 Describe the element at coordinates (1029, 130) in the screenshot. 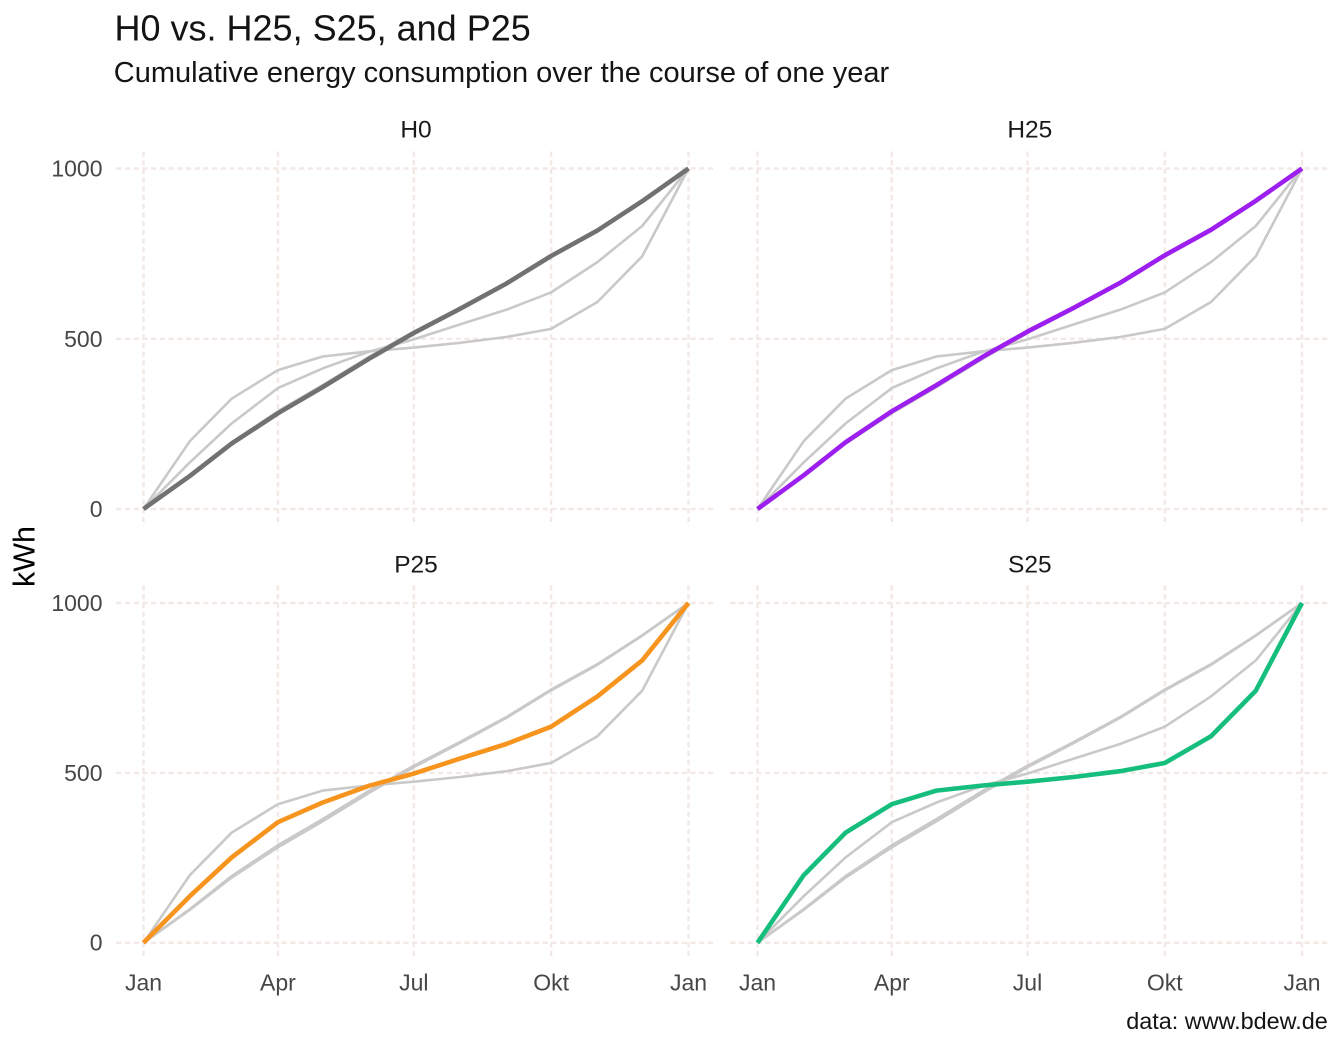

I see `svg-text: H25` at that location.